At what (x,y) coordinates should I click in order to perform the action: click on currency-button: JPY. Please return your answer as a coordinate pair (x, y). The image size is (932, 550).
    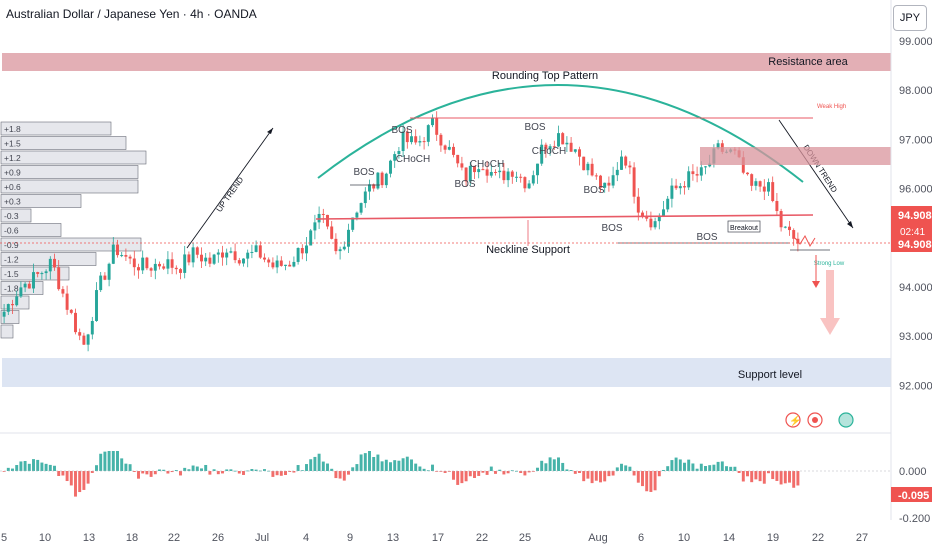
    Looking at the image, I should click on (910, 18).